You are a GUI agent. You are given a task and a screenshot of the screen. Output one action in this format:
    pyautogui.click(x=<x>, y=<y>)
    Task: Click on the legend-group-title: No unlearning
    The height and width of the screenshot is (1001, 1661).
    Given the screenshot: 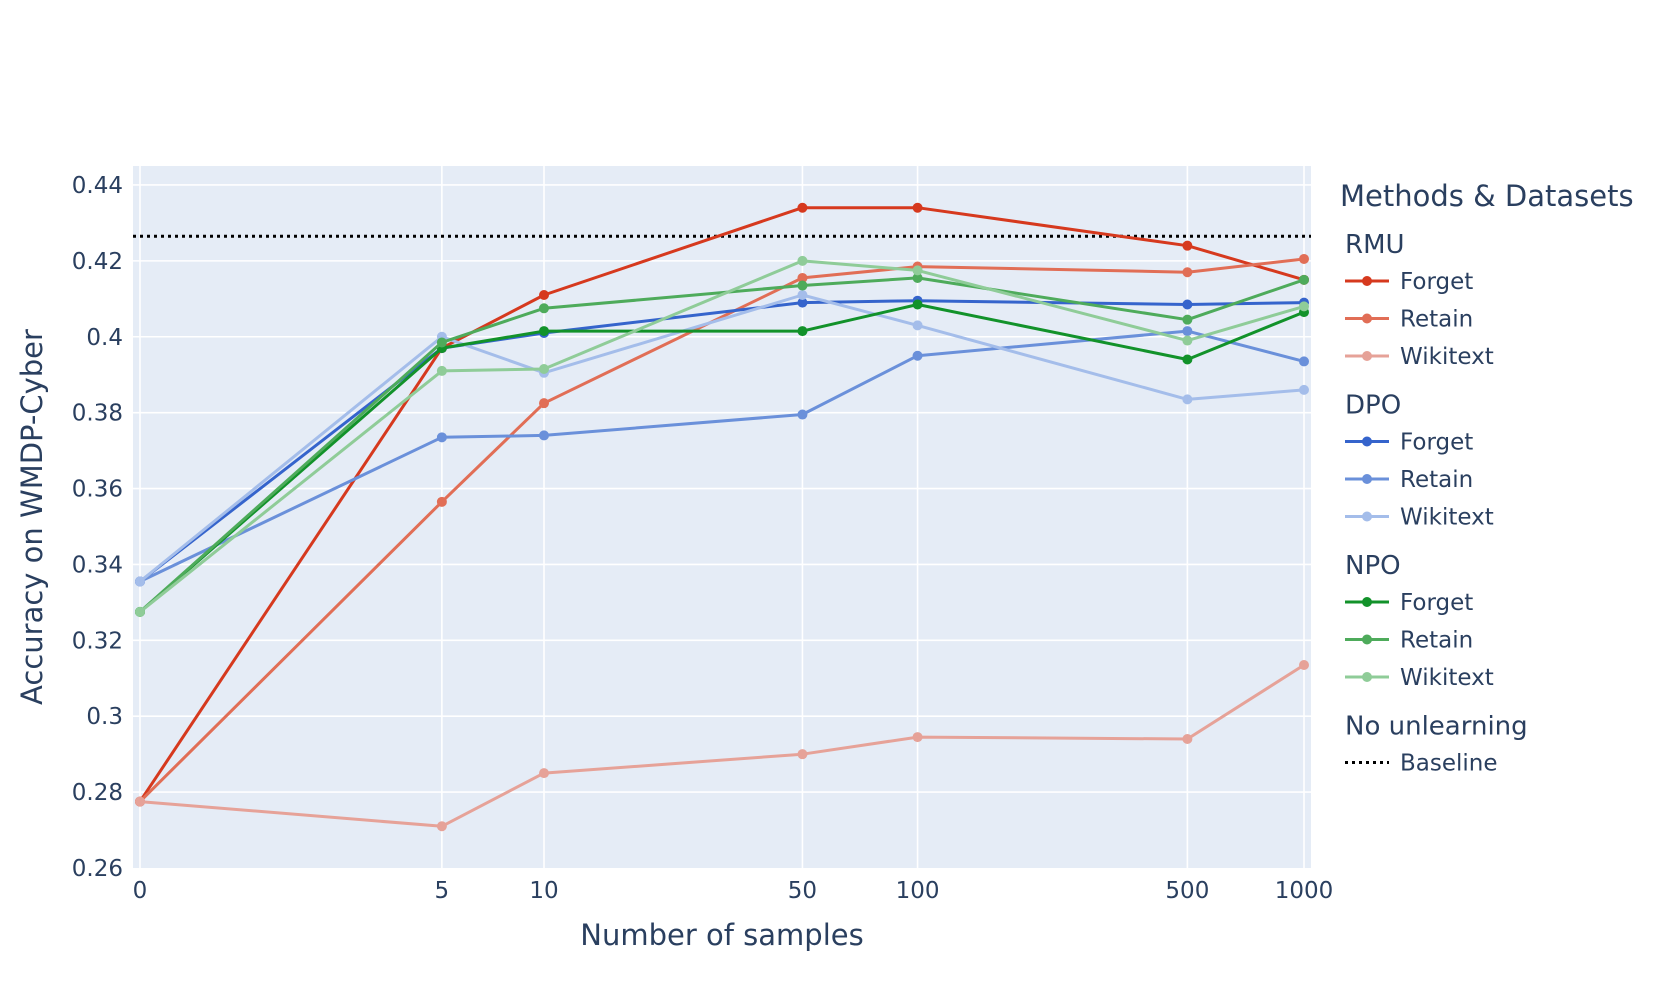 What is the action you would take?
    pyautogui.click(x=1436, y=727)
    